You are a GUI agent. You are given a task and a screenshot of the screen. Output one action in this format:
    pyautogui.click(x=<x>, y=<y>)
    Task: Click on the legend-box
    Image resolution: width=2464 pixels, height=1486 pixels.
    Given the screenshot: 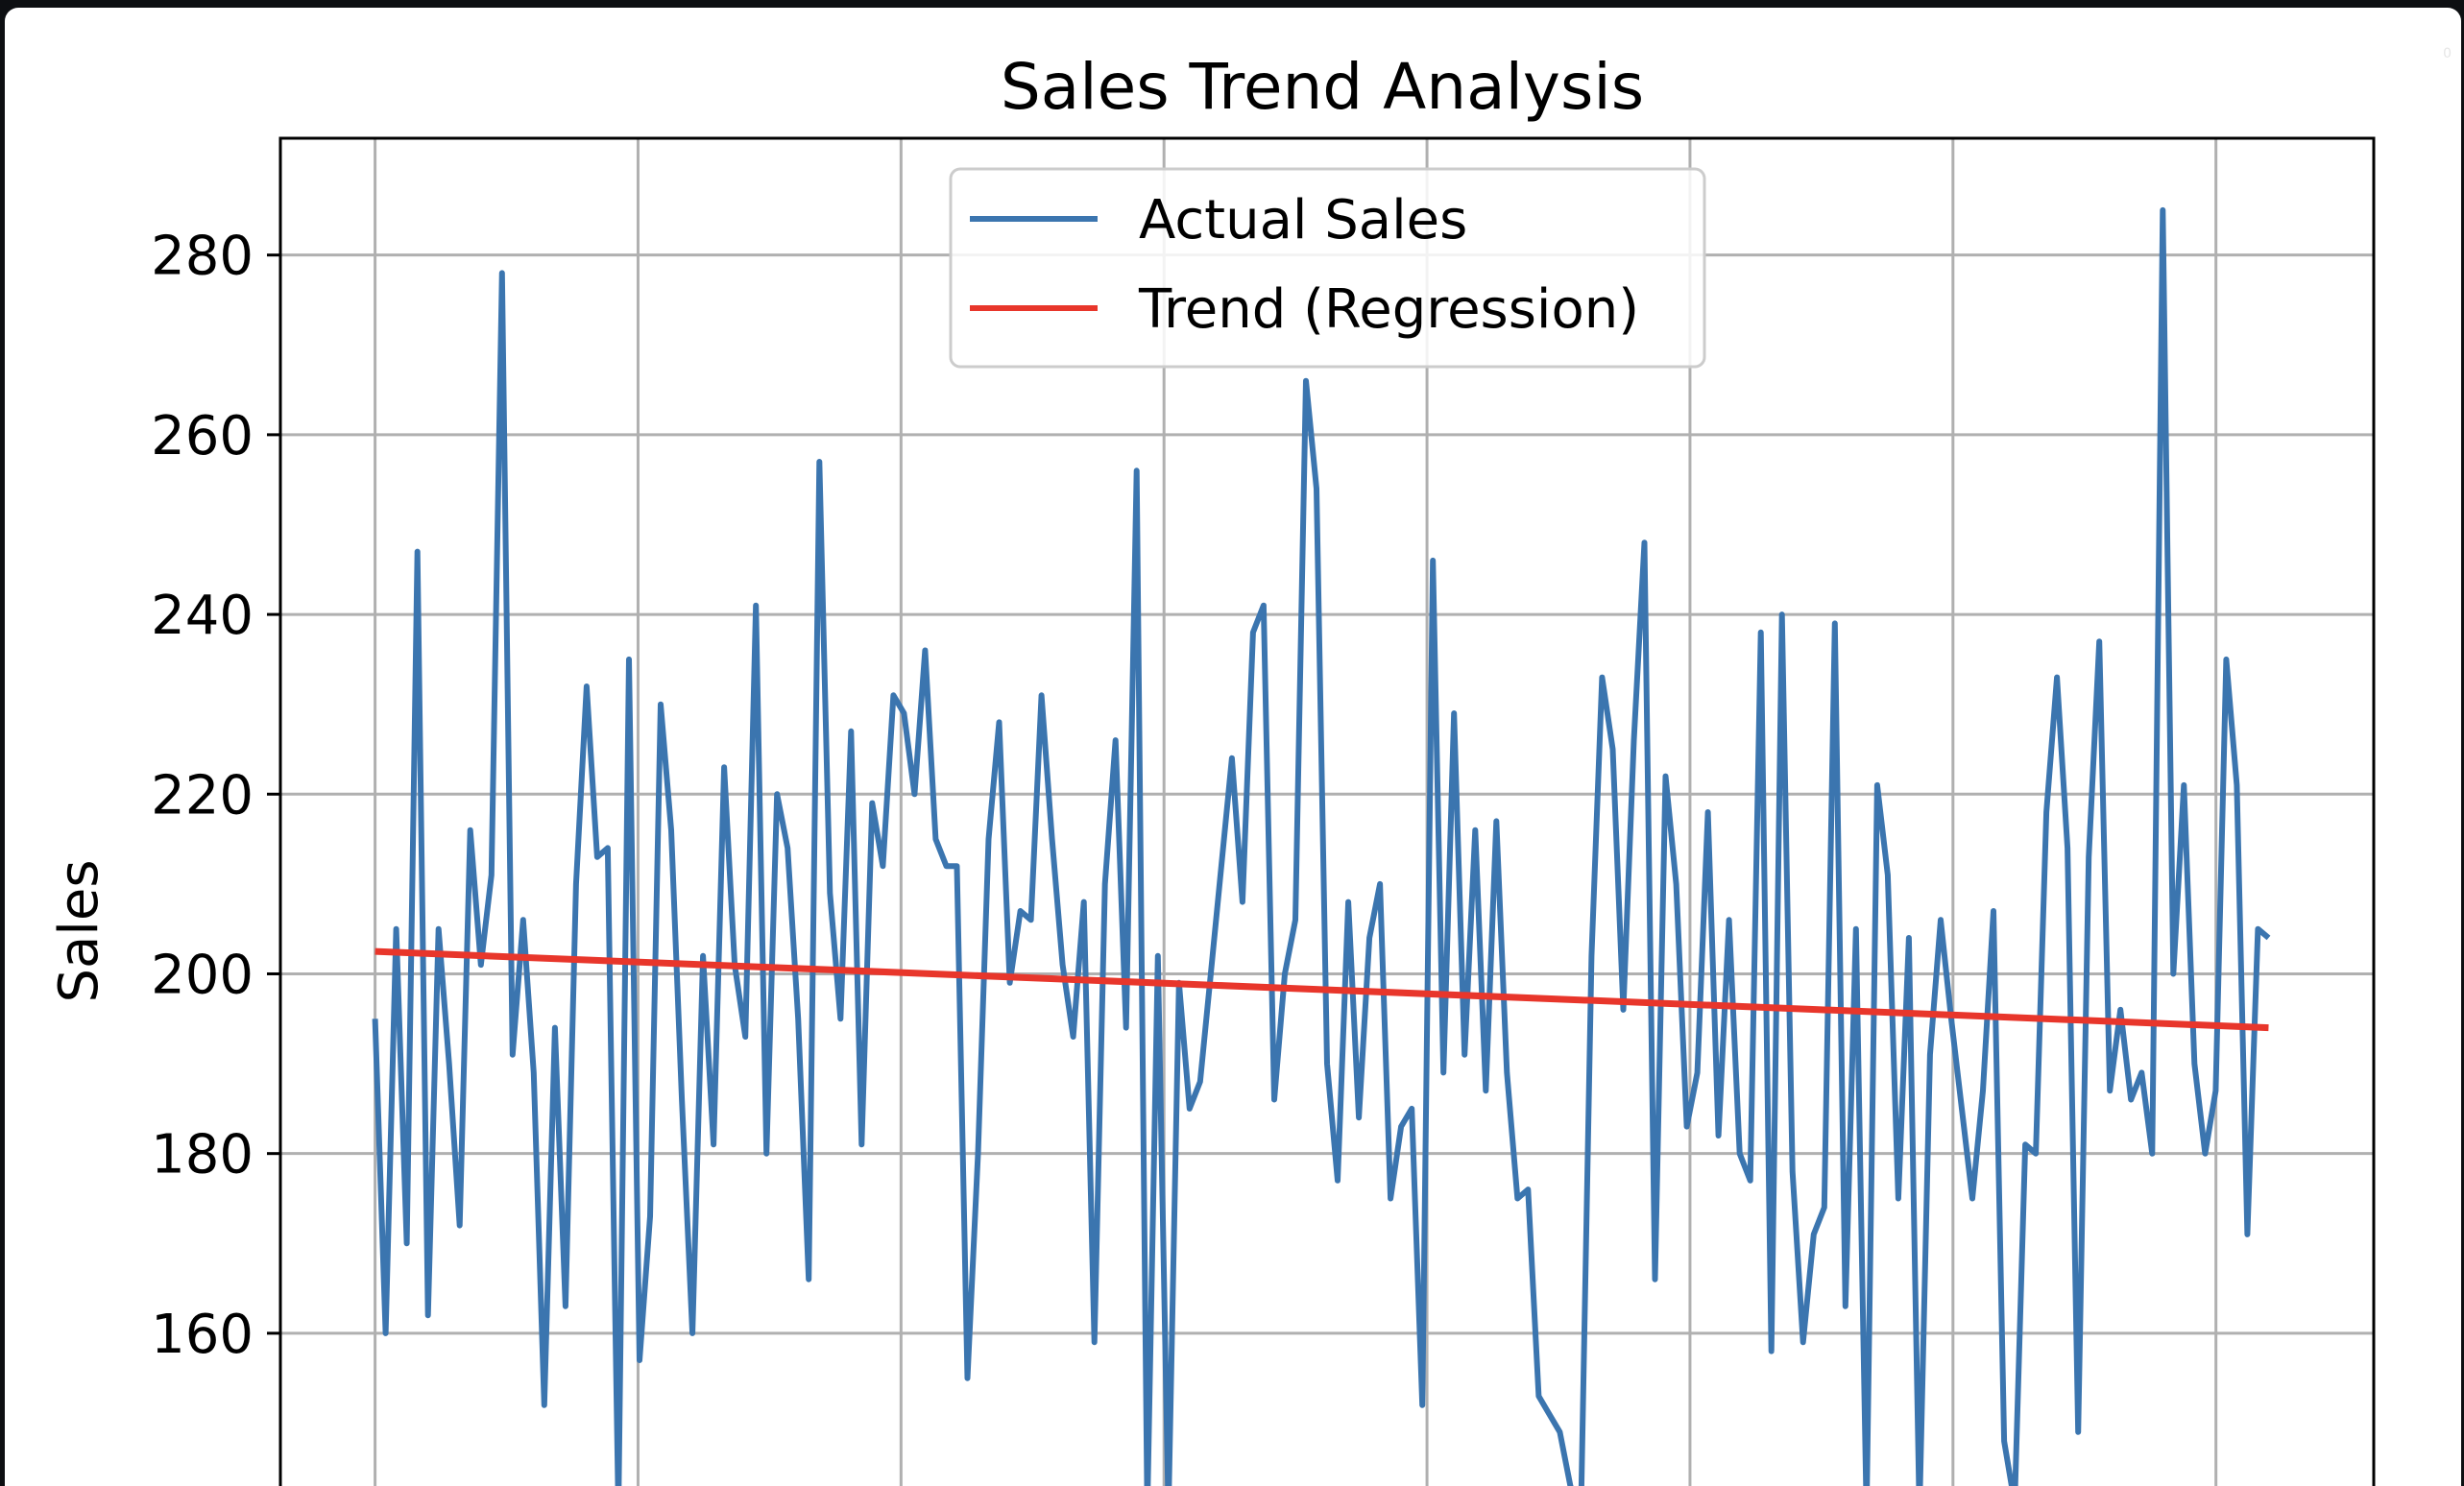 What is the action you would take?
    pyautogui.click(x=1327, y=268)
    